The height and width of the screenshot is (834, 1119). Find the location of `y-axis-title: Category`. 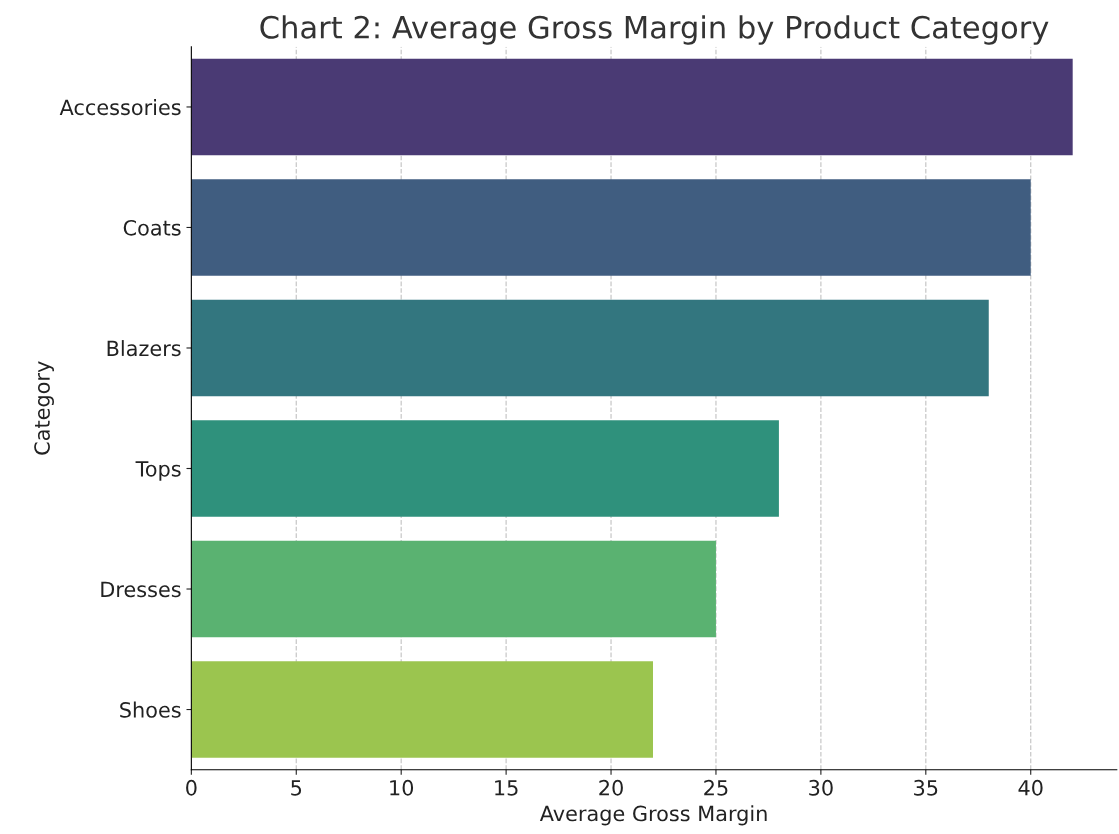

y-axis-title: Category is located at coordinates (44, 408).